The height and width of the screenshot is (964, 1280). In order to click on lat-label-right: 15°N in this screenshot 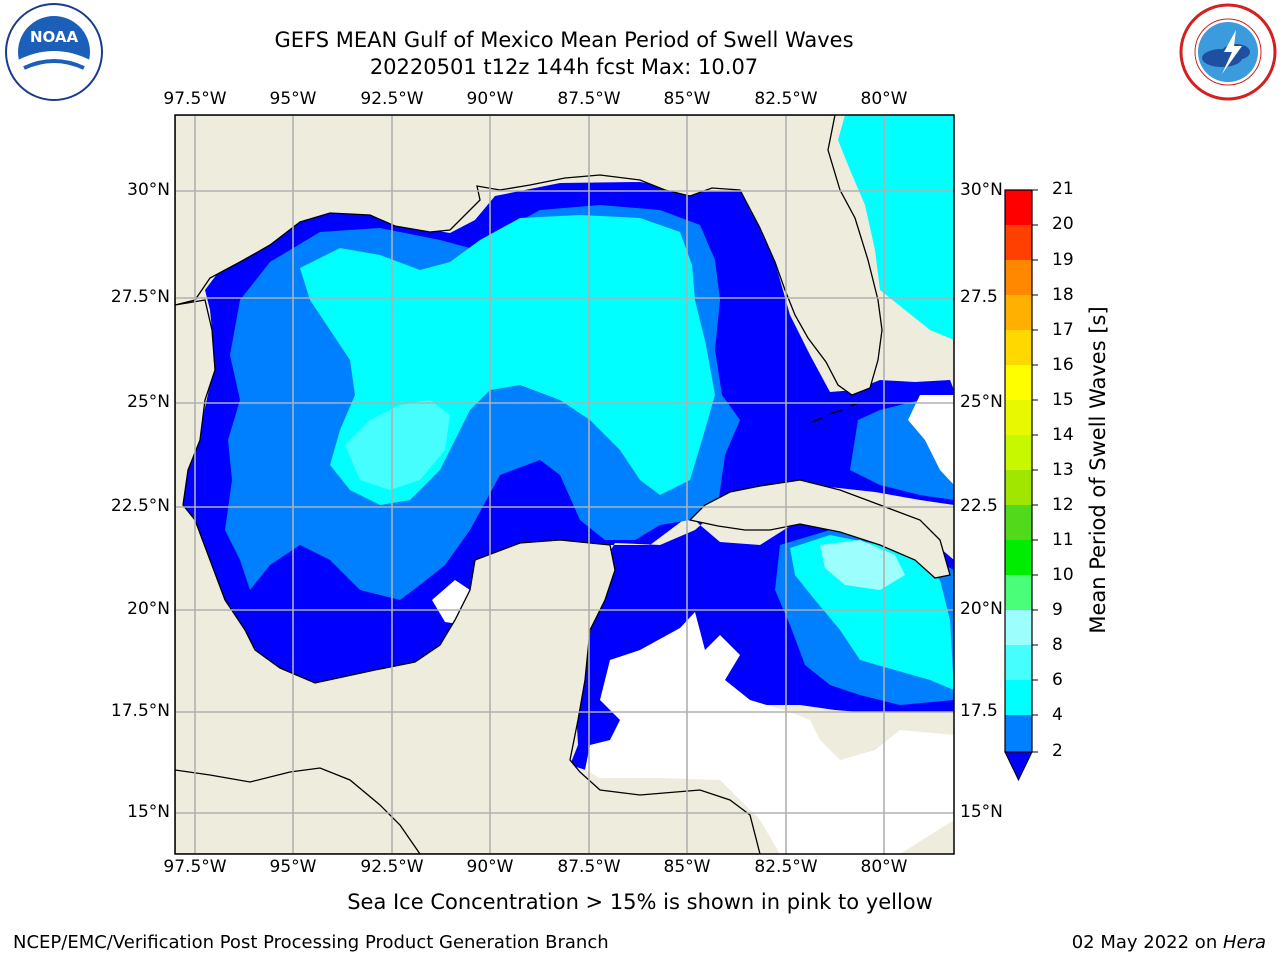, I will do `click(981, 812)`.